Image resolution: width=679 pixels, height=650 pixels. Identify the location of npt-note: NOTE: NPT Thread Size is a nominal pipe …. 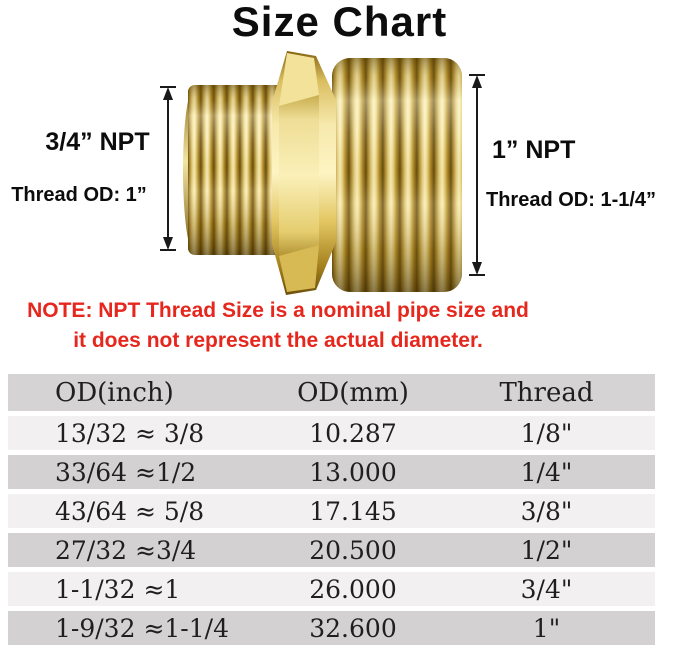
(278, 326).